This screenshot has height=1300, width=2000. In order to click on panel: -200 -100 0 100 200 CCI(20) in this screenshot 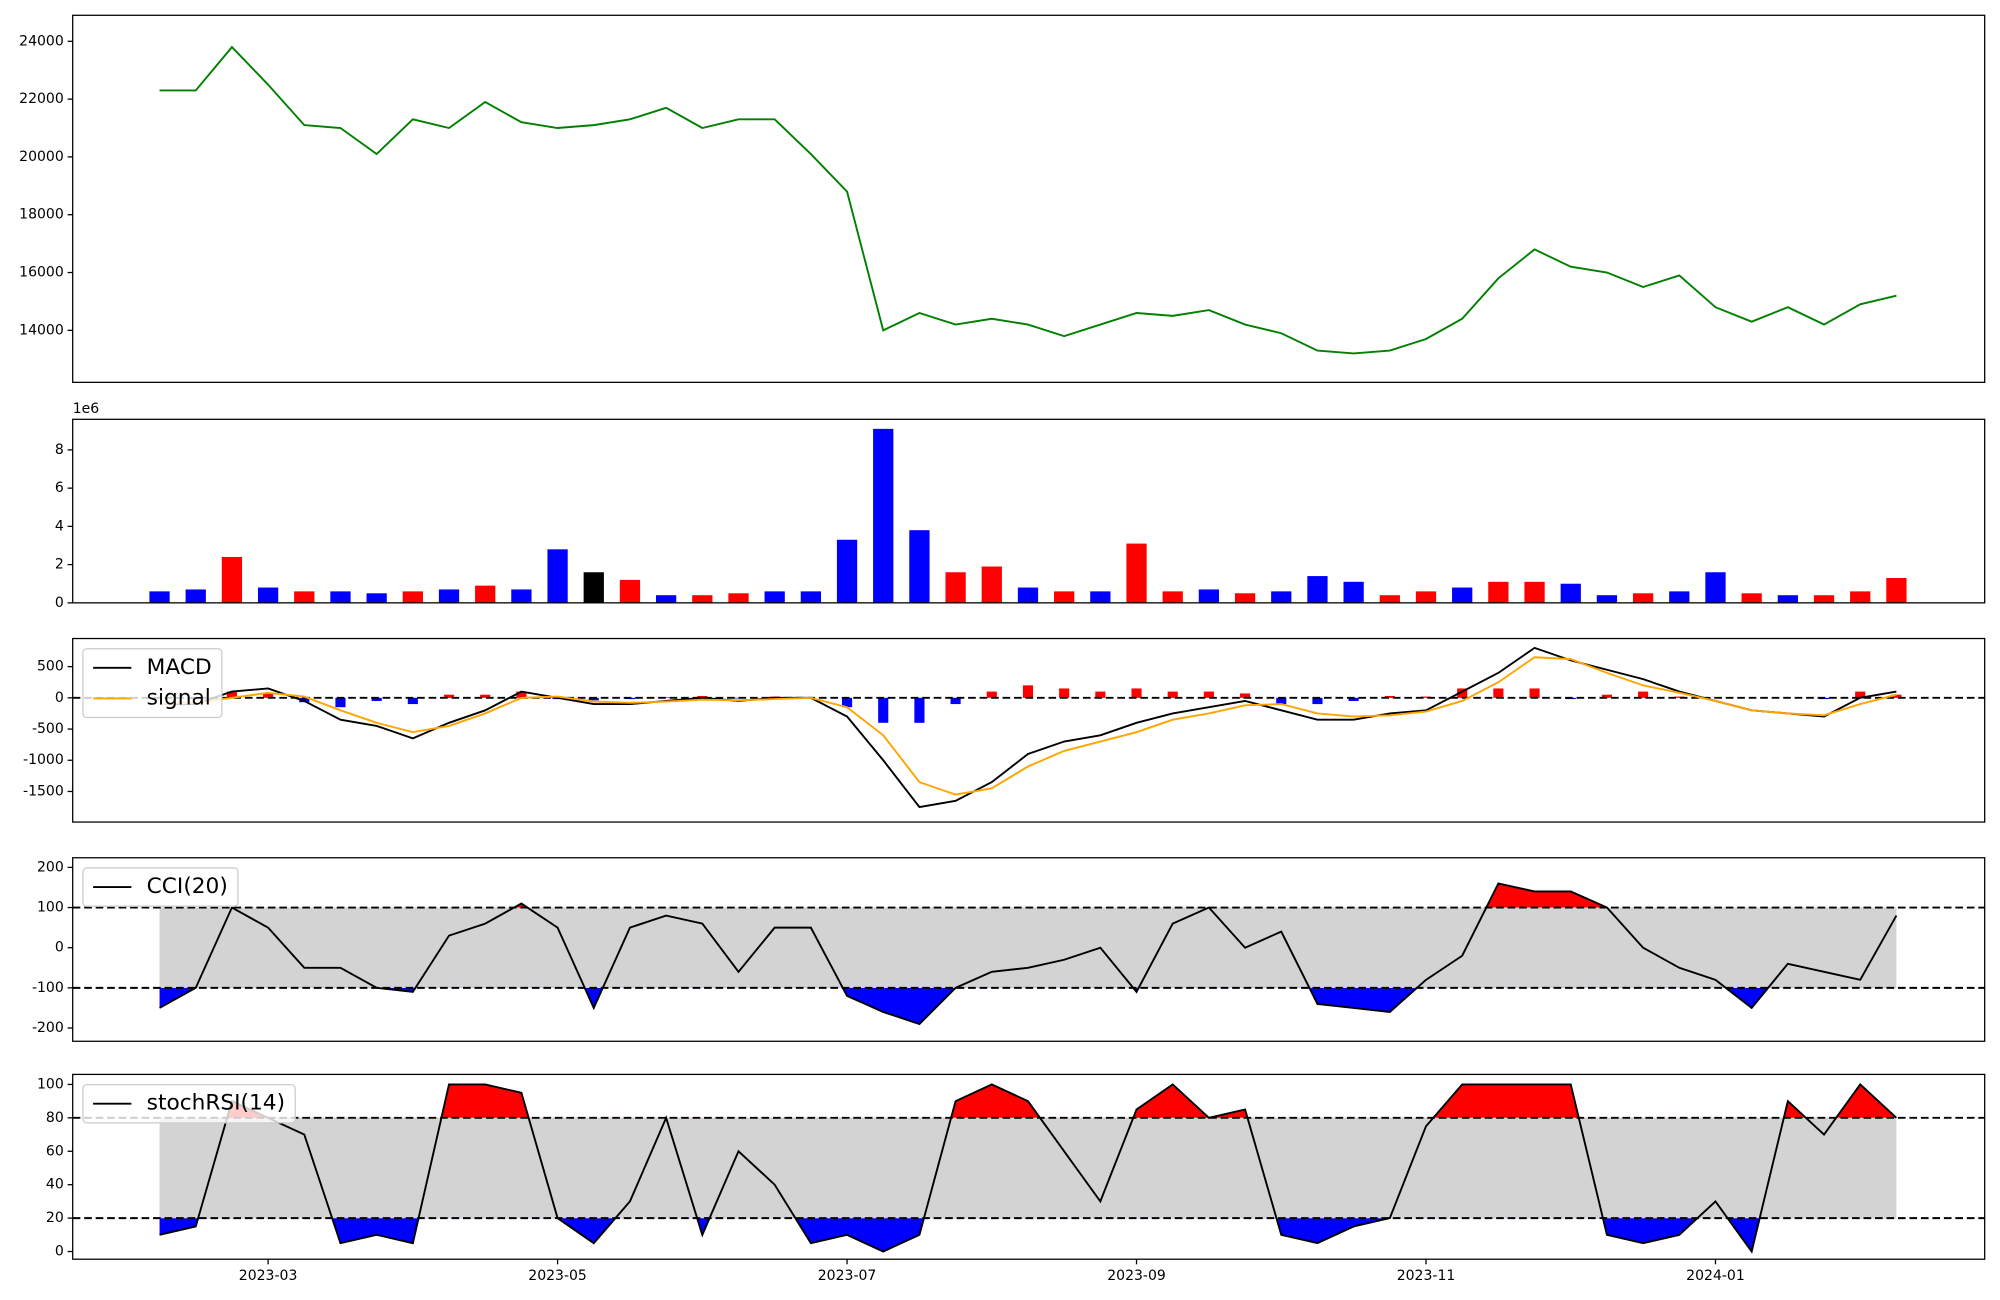, I will do `click(1009, 949)`.